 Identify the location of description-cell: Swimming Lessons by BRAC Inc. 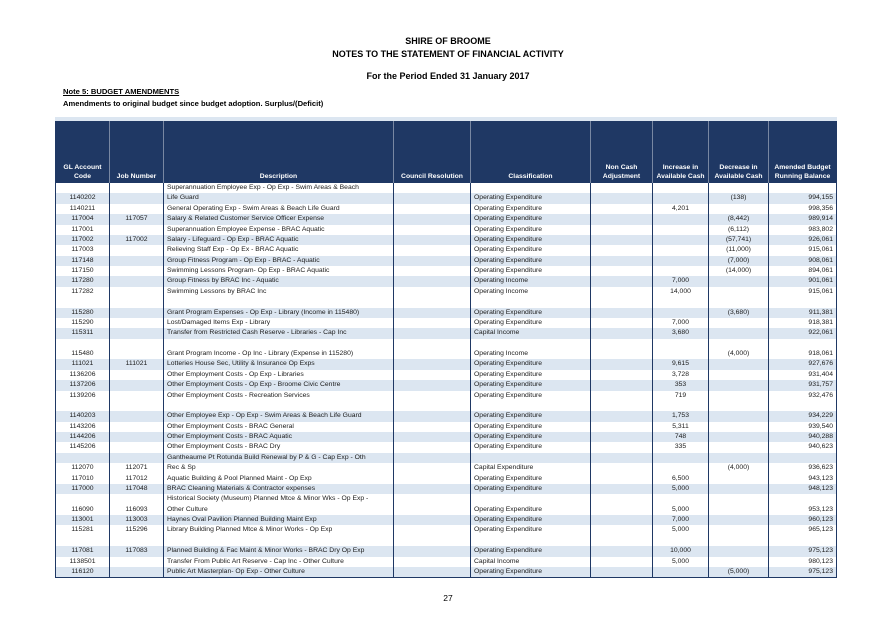
(279, 292).